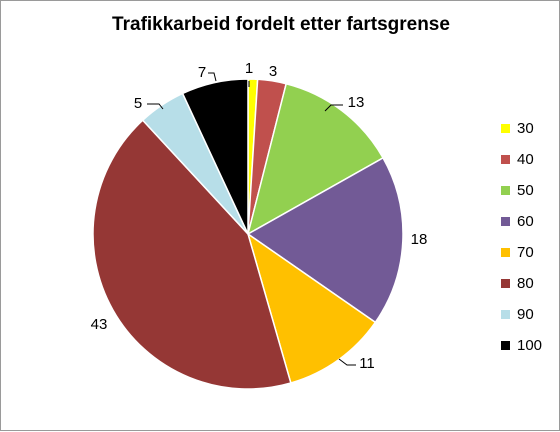 Image resolution: width=560 pixels, height=432 pixels. Describe the element at coordinates (99, 324) in the screenshot. I see `data-label-80: 43` at that location.